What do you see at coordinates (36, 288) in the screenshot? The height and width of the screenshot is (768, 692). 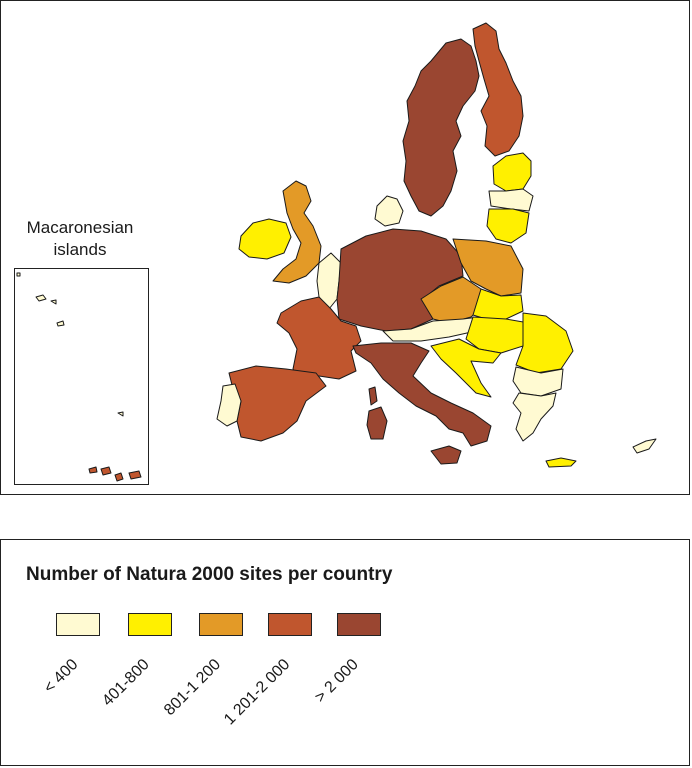 I see `inset-azores` at bounding box center [36, 288].